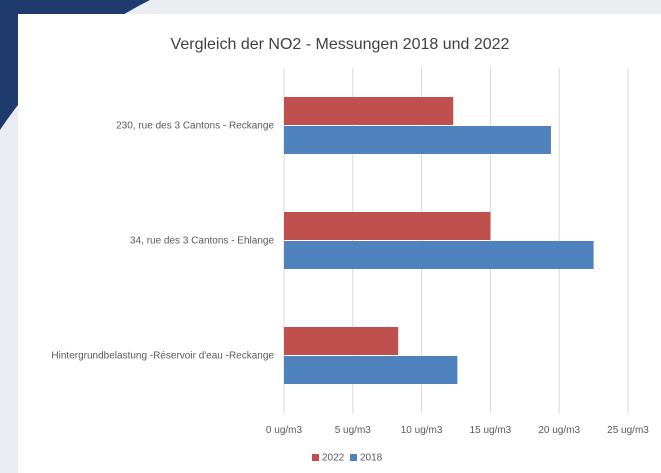  I want to click on x-tick-label: 10 ug/m3, so click(422, 430).